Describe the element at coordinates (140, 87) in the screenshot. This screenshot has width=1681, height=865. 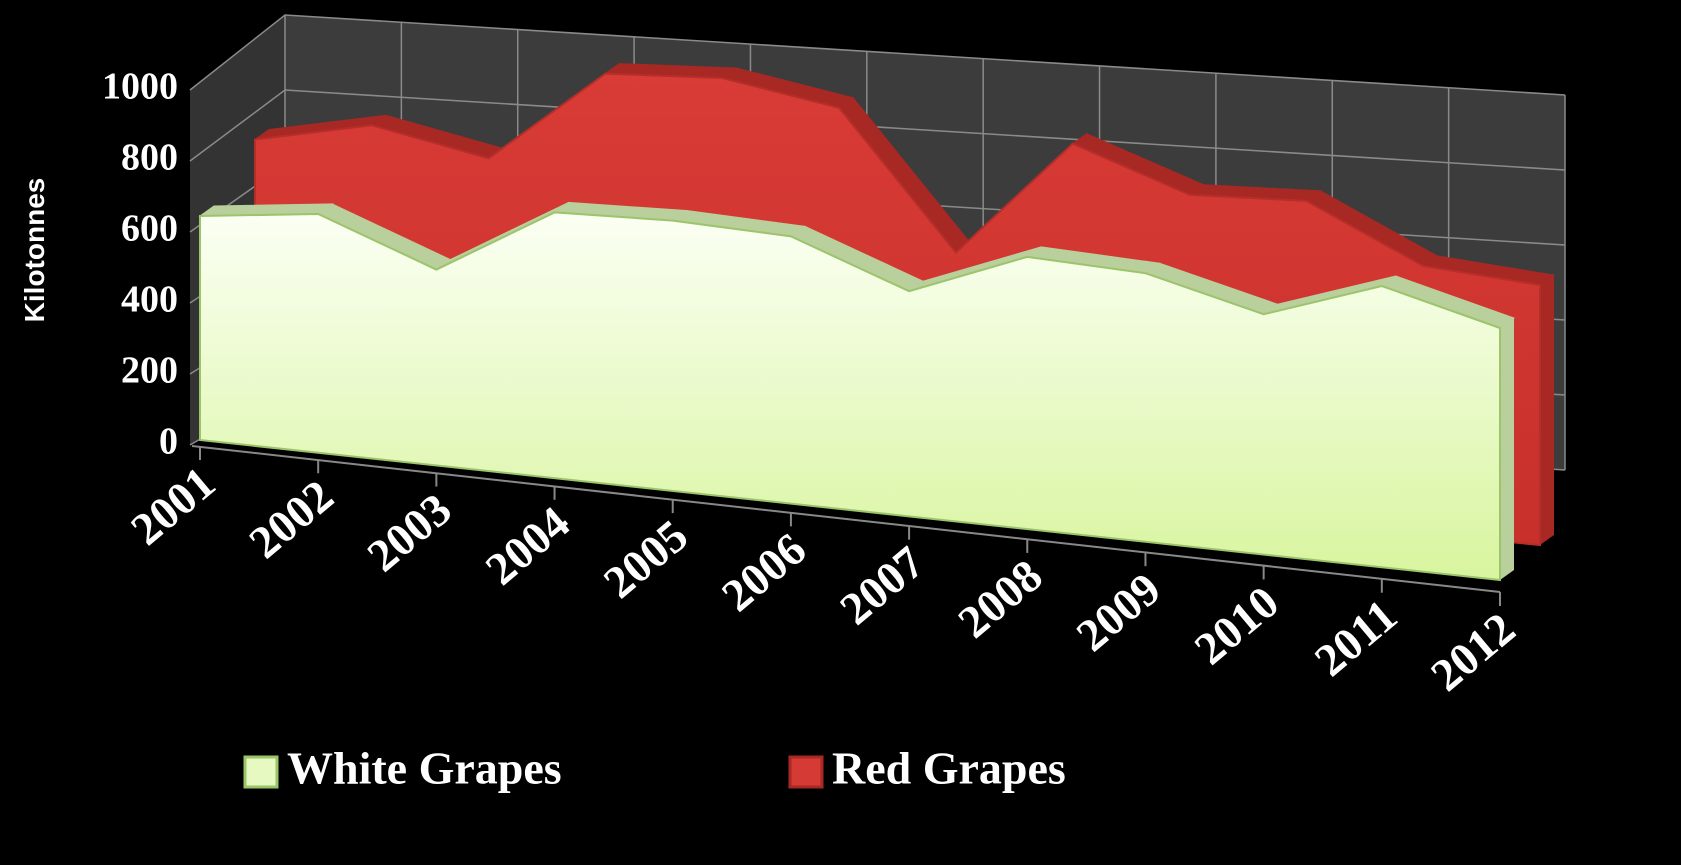
I see `y-tick-label: 1000` at that location.